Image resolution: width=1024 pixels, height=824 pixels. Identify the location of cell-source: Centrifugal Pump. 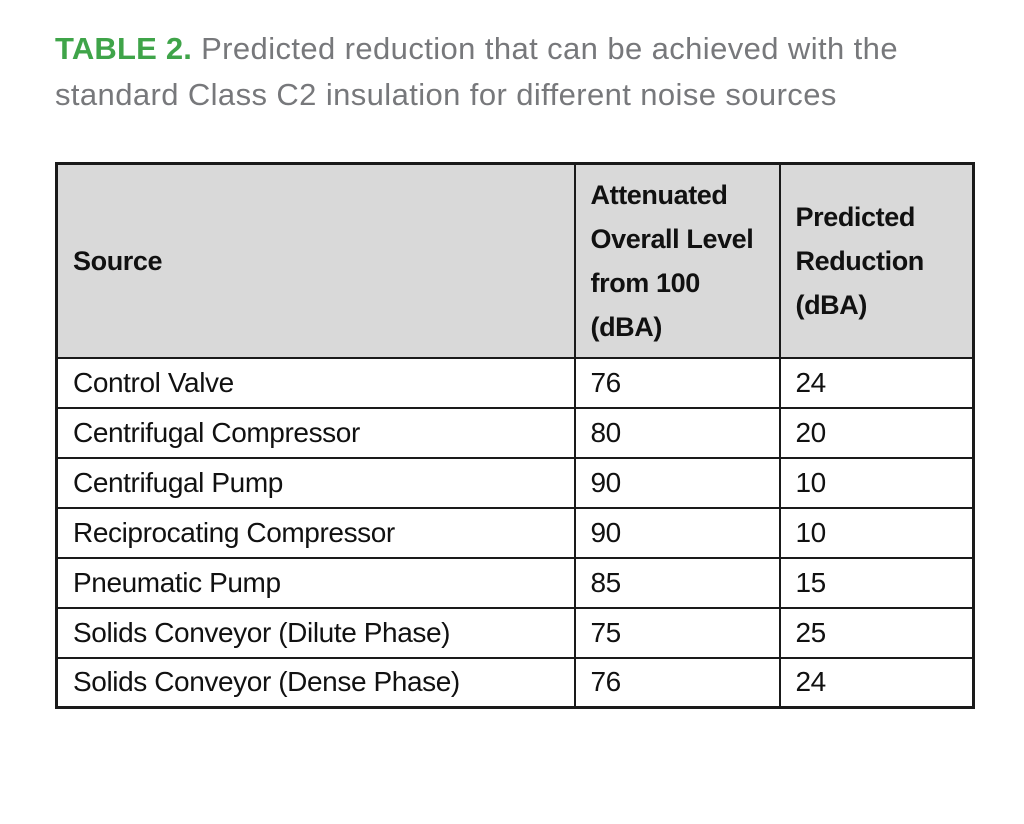
(315, 482).